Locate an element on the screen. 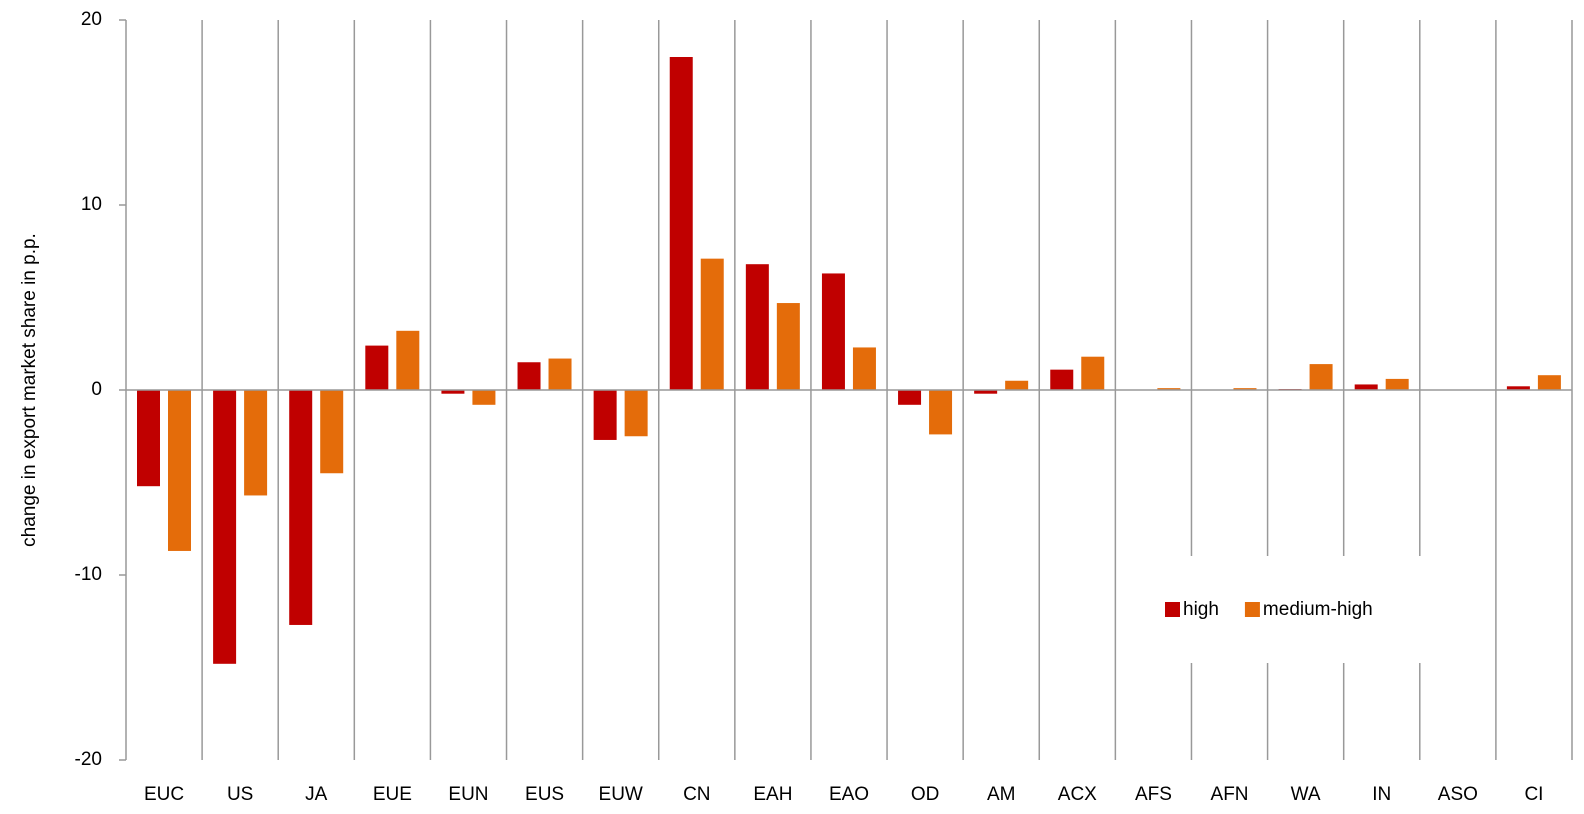 Image resolution: width=1584 pixels, height=814 pixels. y-tick-label: -20 is located at coordinates (88, 759).